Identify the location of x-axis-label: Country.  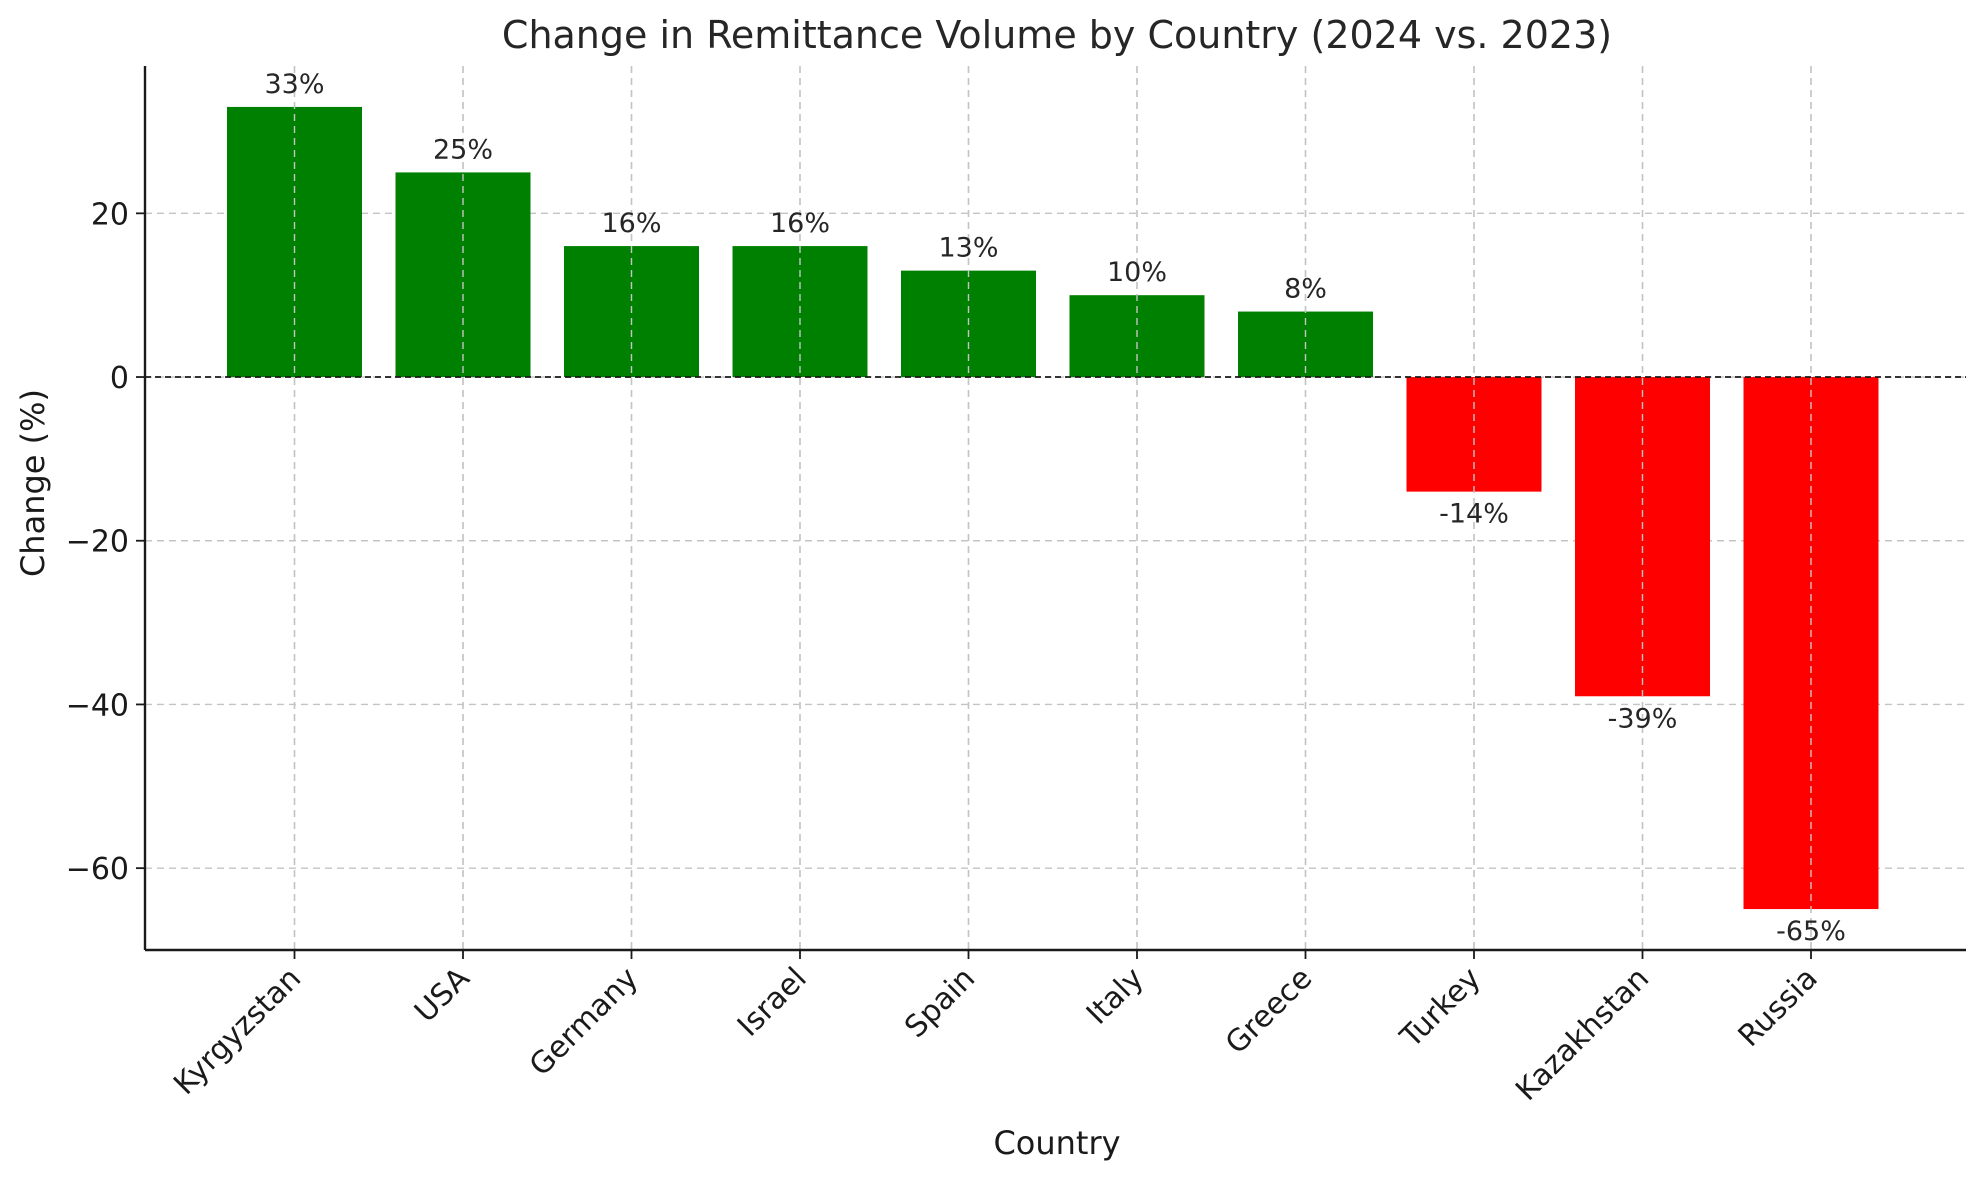
(1056, 1143).